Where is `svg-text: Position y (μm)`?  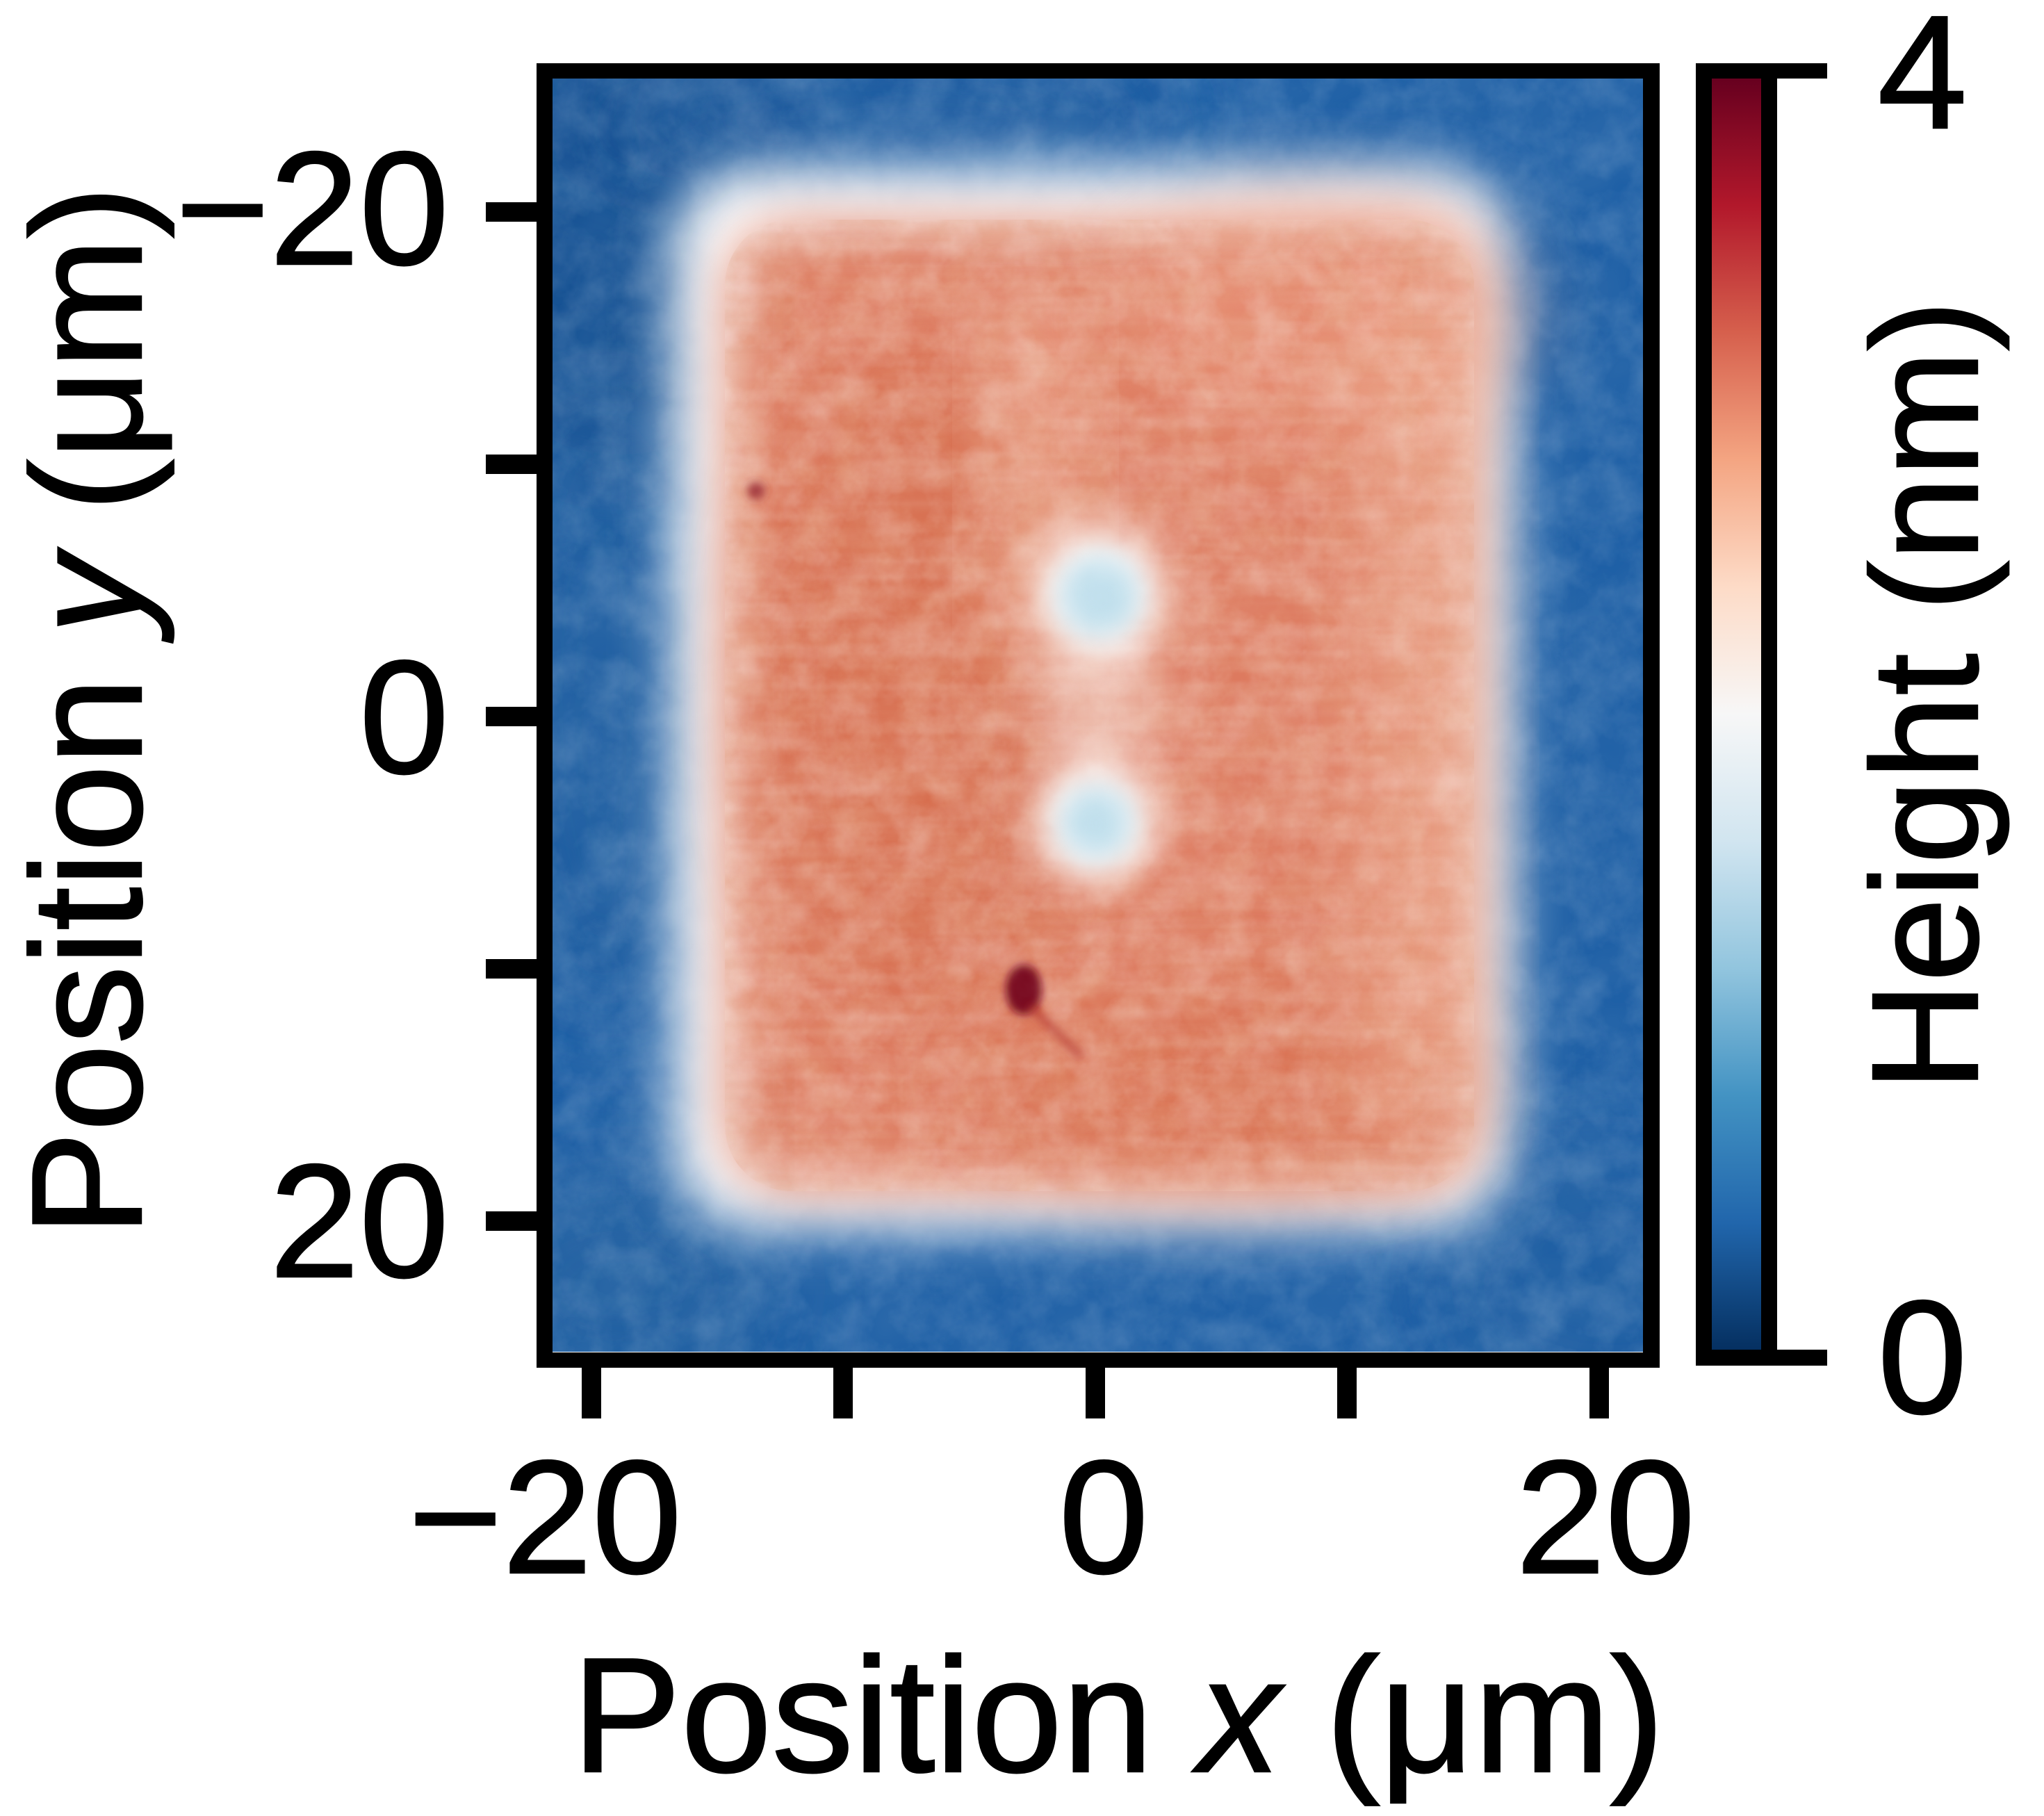
svg-text: Position y (μm) is located at coordinates (87, 711).